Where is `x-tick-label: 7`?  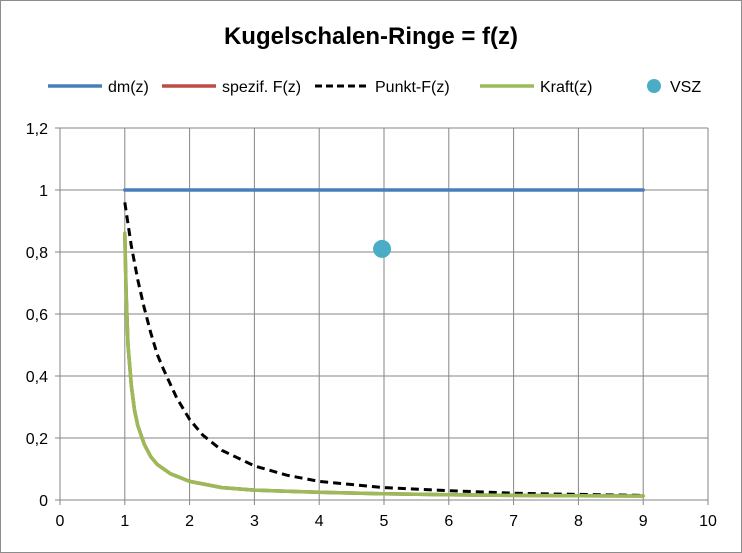
x-tick-label: 7 is located at coordinates (513, 521).